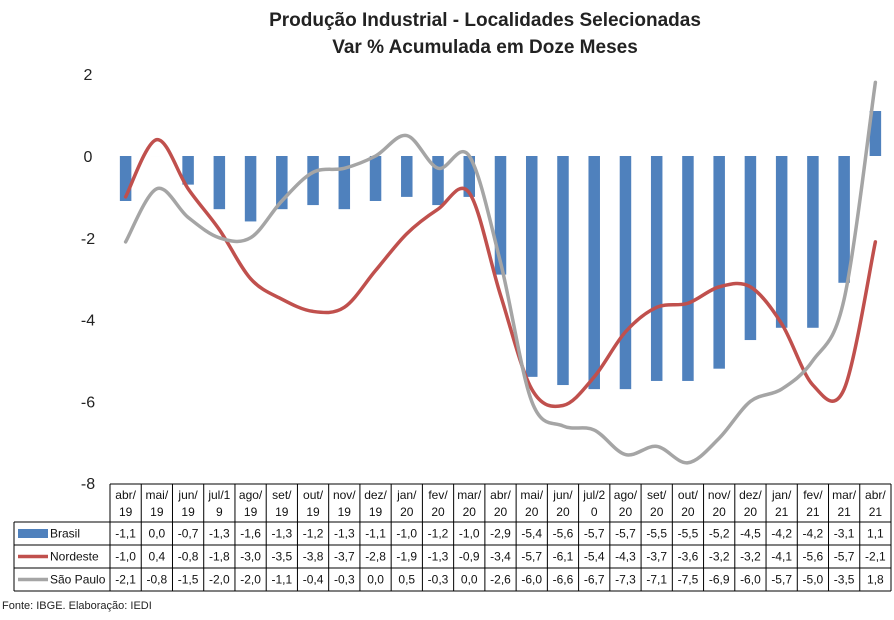 The image size is (894, 620). What do you see at coordinates (844, 580) in the screenshot?
I see `data-label-s-o-paulo: -3,5` at bounding box center [844, 580].